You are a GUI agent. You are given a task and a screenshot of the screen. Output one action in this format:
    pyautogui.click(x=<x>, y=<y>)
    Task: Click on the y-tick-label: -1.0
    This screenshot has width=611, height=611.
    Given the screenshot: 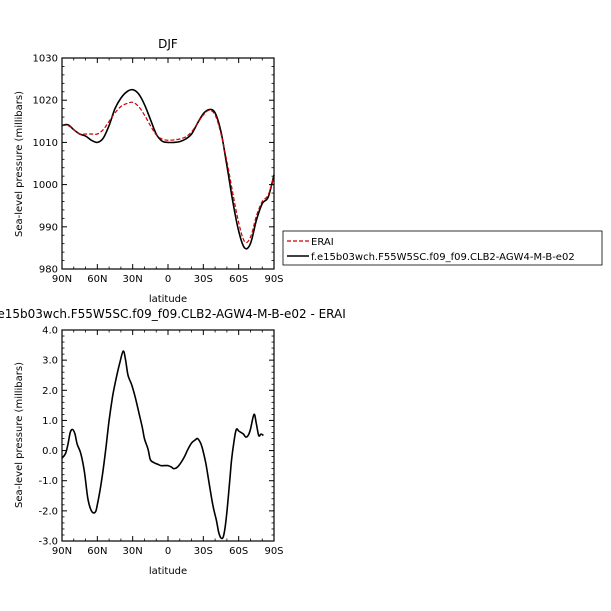 What is the action you would take?
    pyautogui.click(x=48, y=481)
    